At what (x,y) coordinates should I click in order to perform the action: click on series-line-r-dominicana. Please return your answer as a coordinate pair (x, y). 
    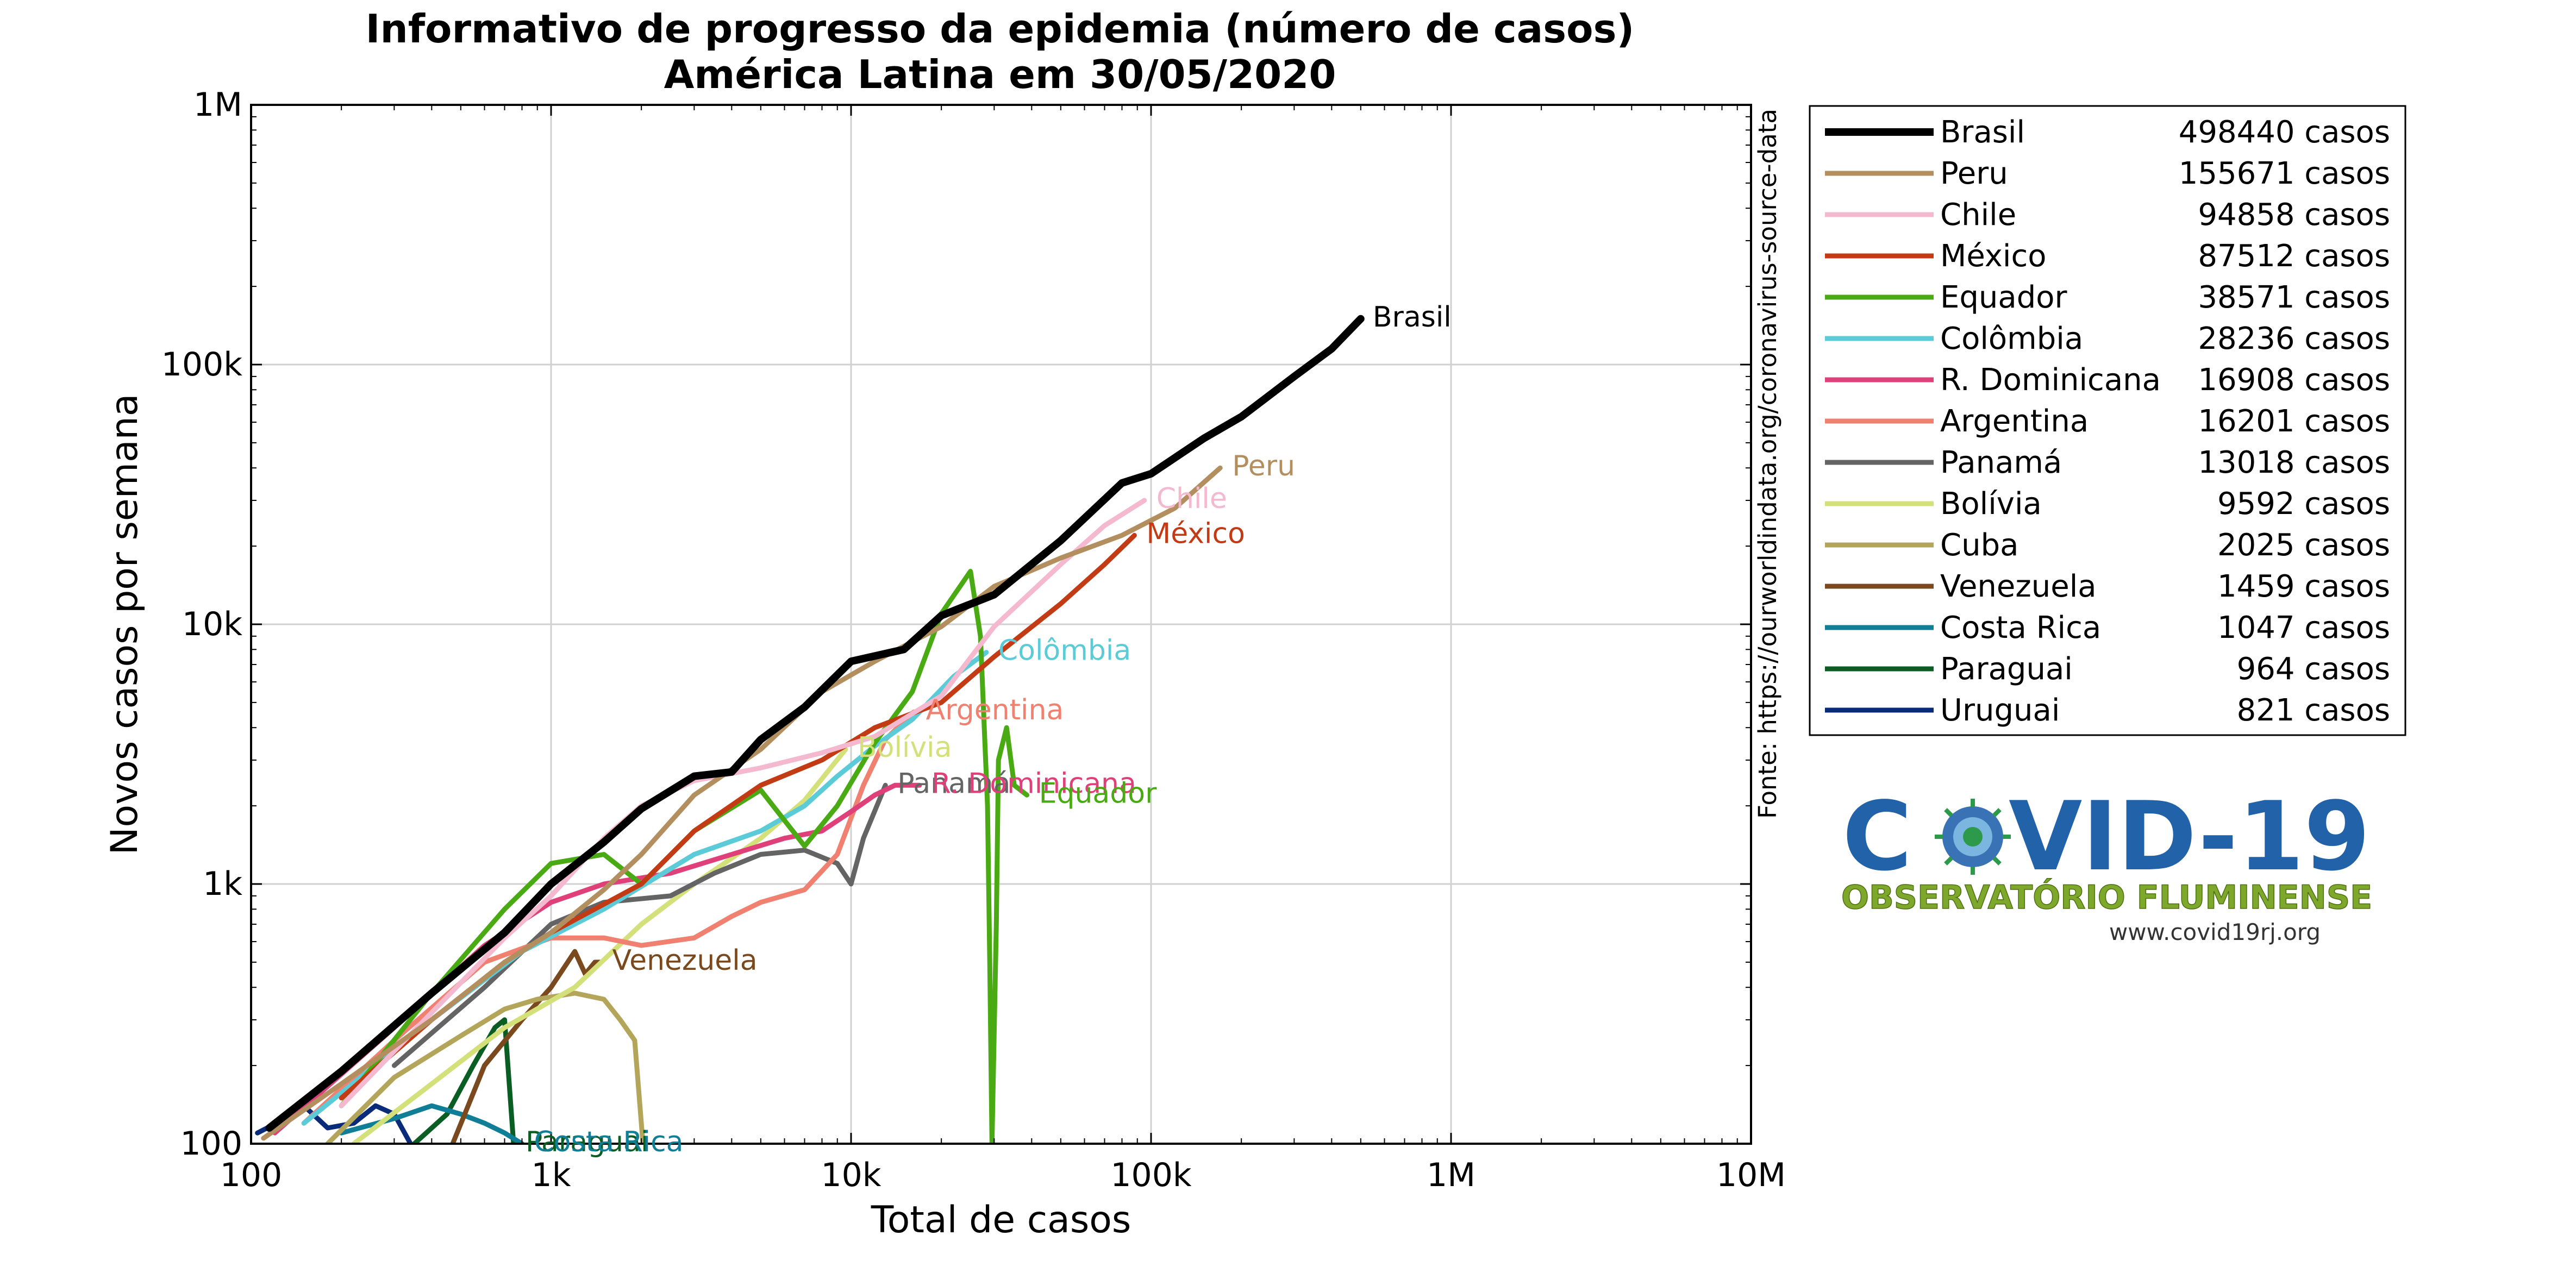
    Looking at the image, I should click on (597, 959).